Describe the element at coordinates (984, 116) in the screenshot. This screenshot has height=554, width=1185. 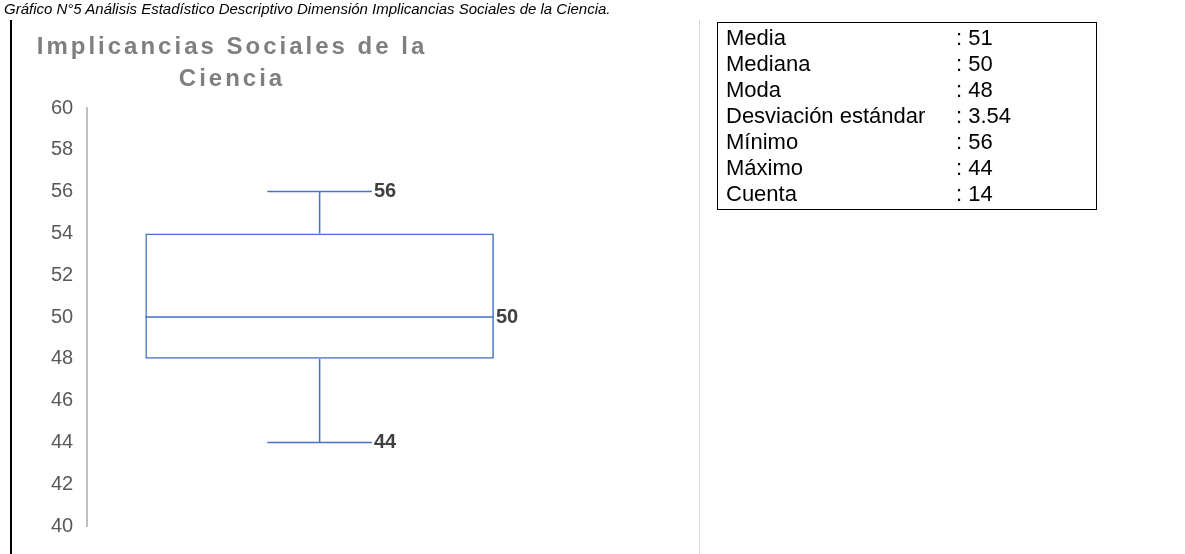
I see `text: : 3.54` at that location.